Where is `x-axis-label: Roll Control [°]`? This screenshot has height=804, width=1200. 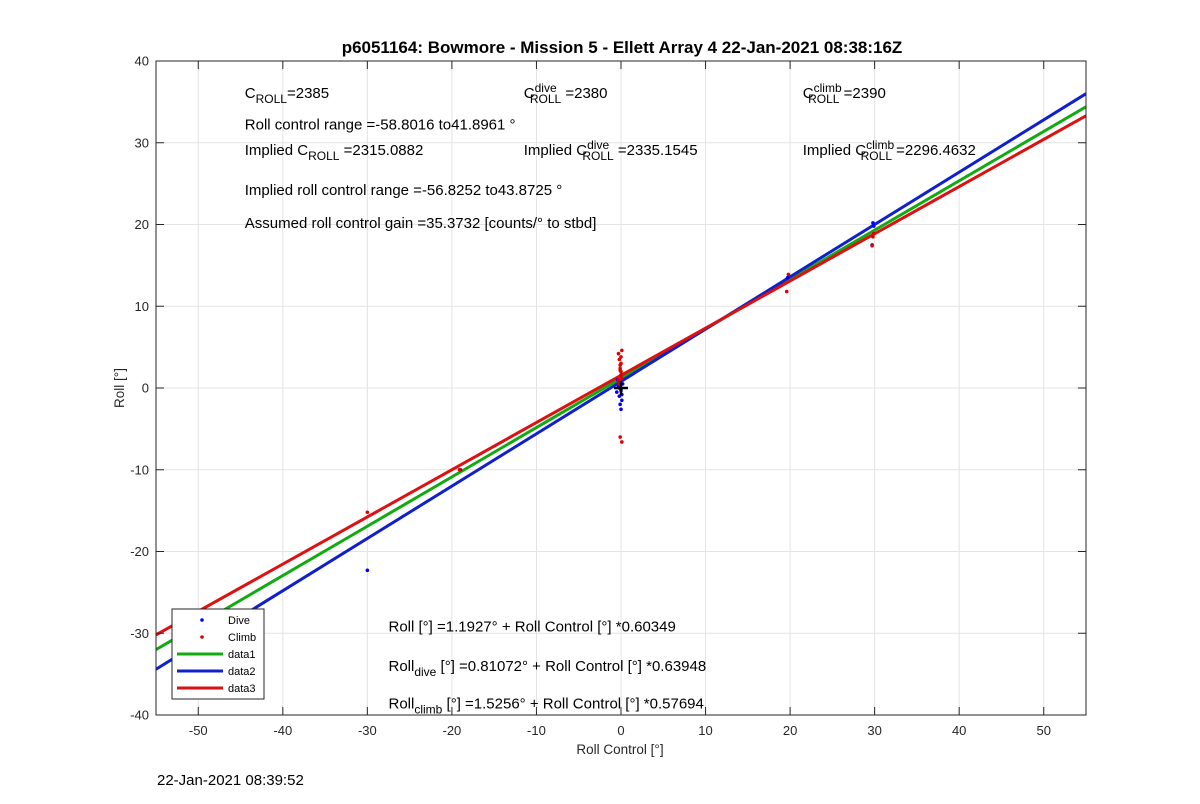 x-axis-label: Roll Control [°] is located at coordinates (619, 749).